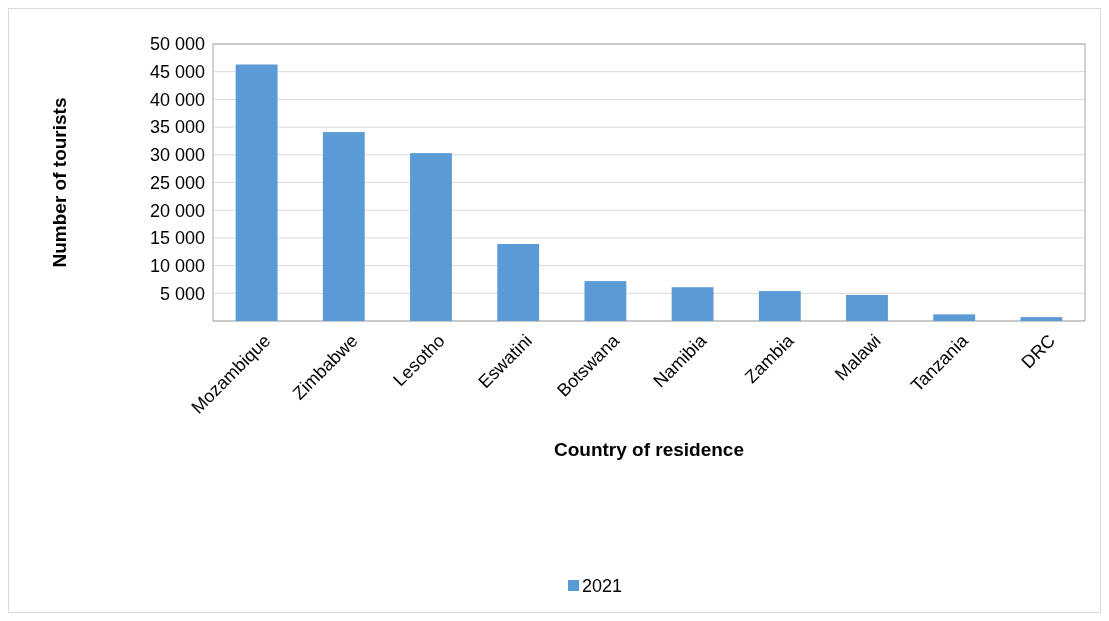 This screenshot has width=1109, height=621. I want to click on y-tick-label: 5 000, so click(182, 293).